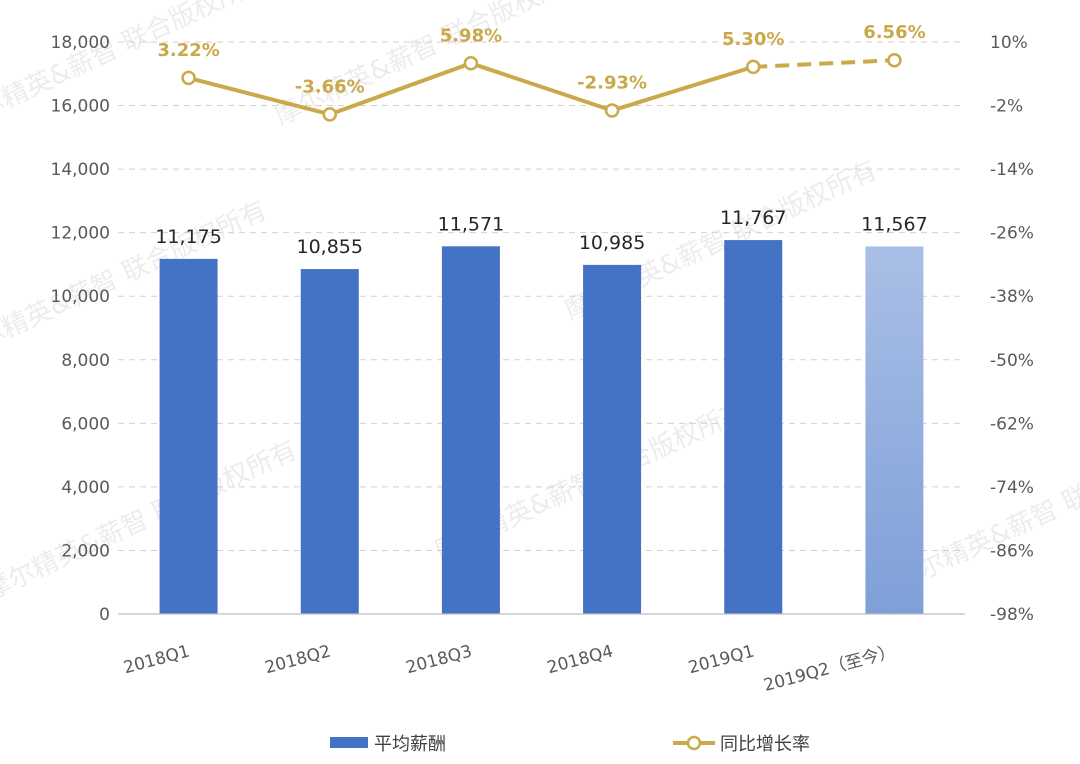 The height and width of the screenshot is (764, 1080). What do you see at coordinates (721, 660) in the screenshot?
I see `x-tick-label: 2019Q1` at bounding box center [721, 660].